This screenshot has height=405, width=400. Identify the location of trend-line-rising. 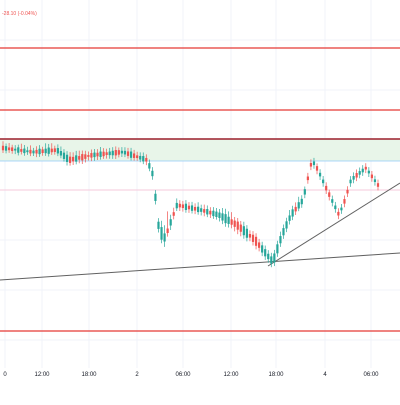
(333, 224).